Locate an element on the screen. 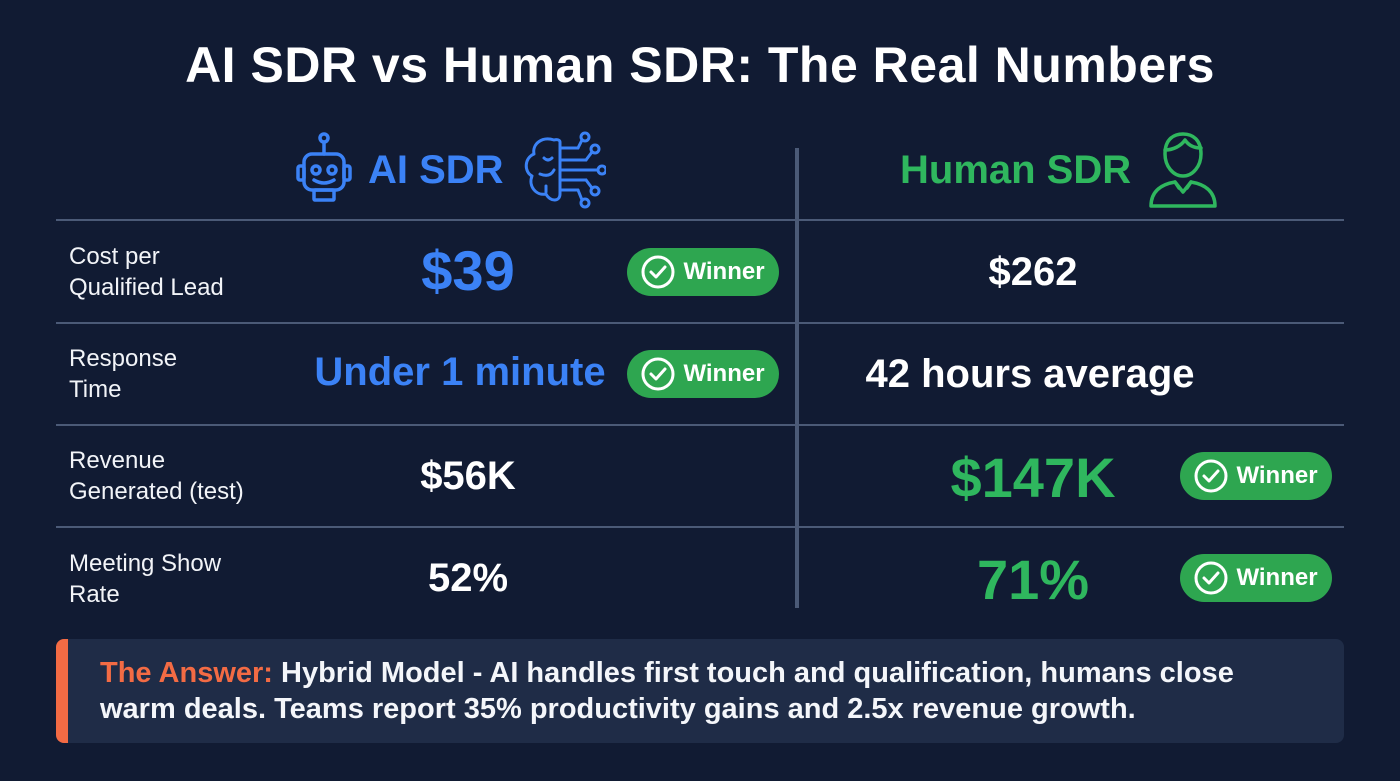 The image size is (1400, 781). row-label-revenue: Revenue Generated (test) is located at coordinates (156, 476).